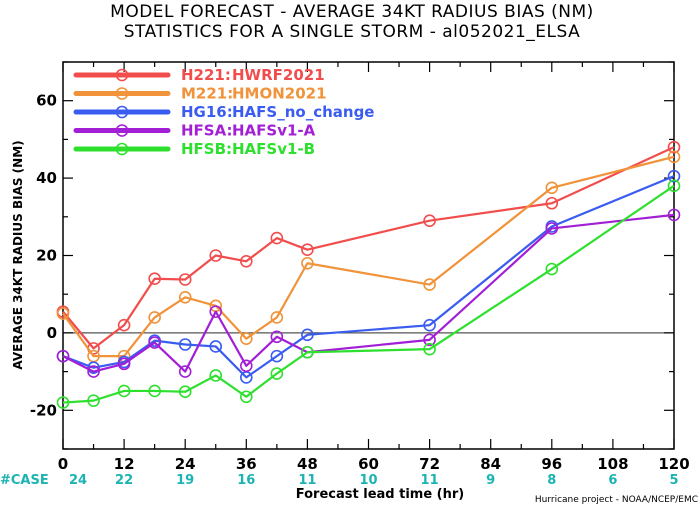 The width and height of the screenshot is (700, 506). I want to click on case-count: 22, so click(124, 480).